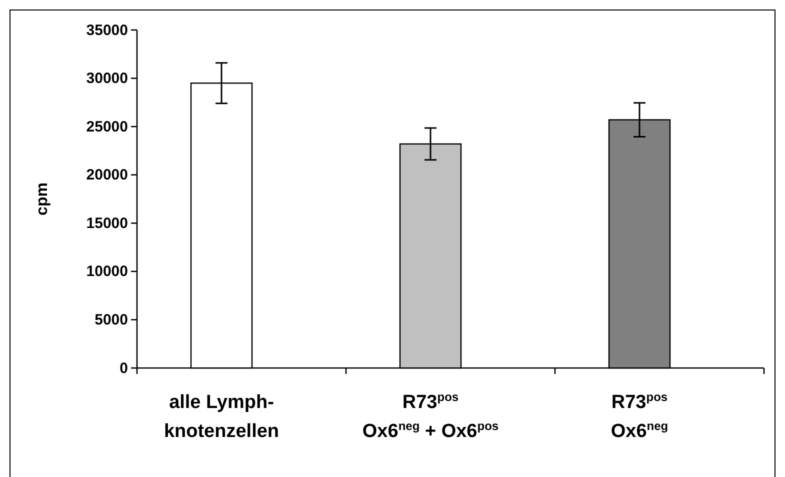  What do you see at coordinates (107, 30) in the screenshot?
I see `y-tick-label: 35000` at bounding box center [107, 30].